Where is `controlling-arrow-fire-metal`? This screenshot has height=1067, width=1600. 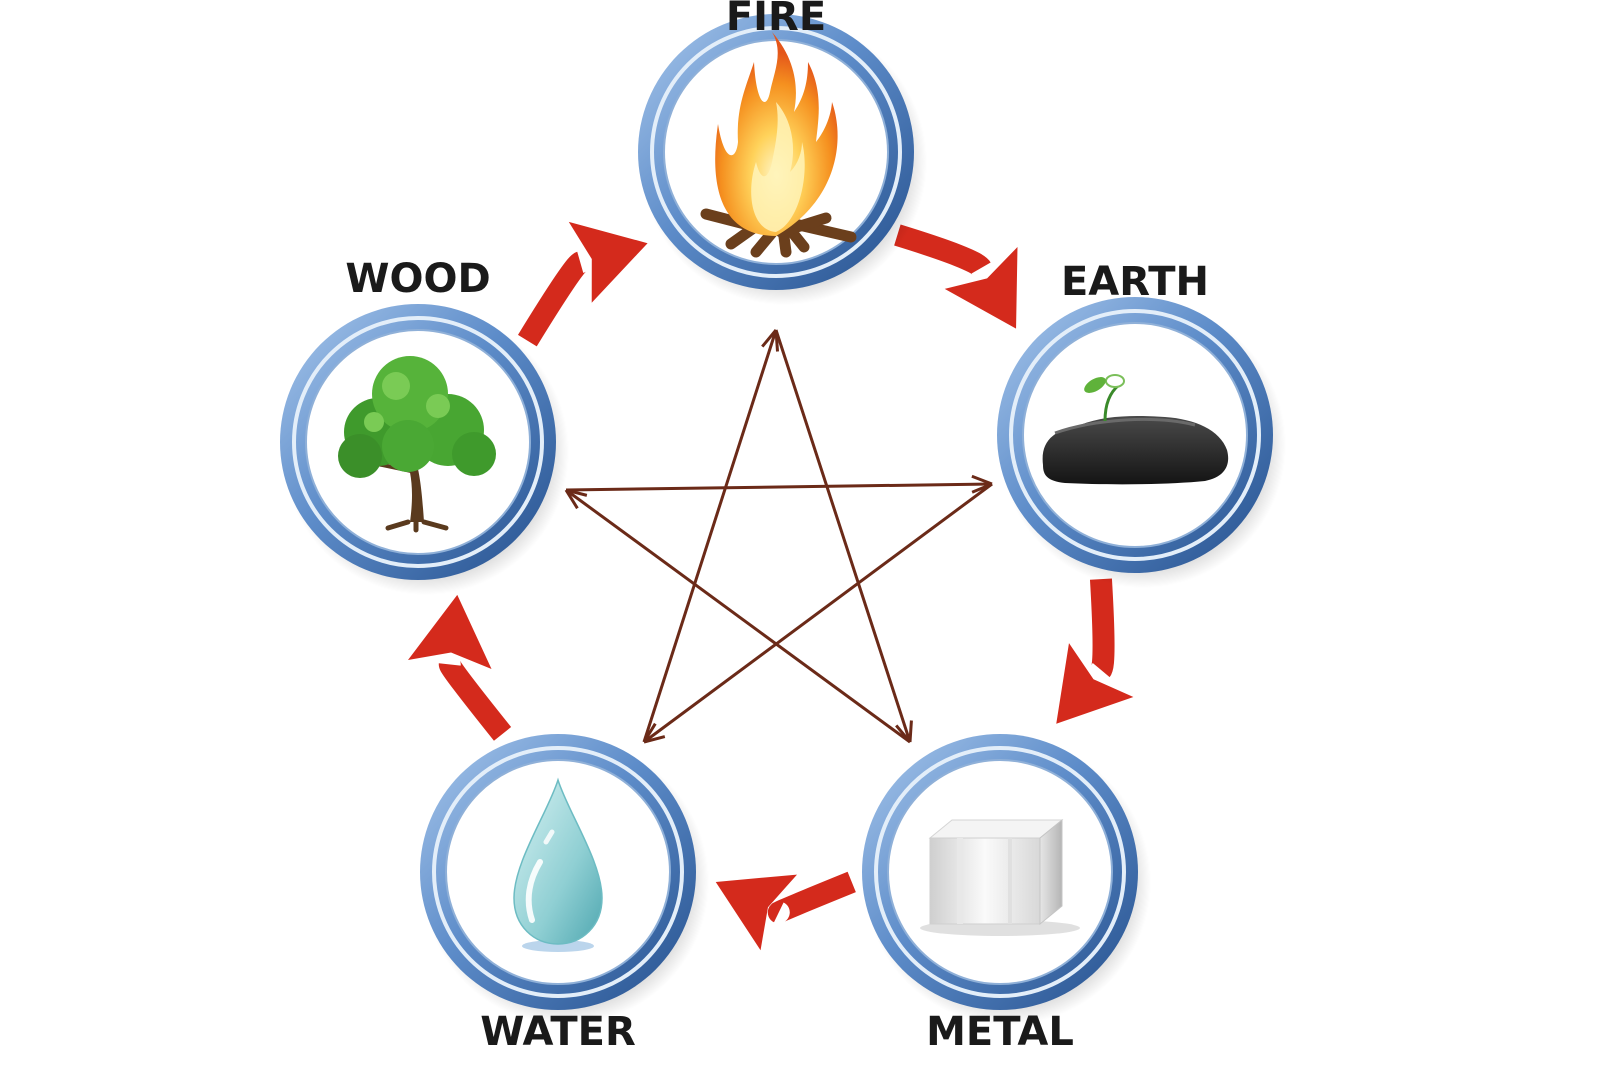 controlling-arrow-fire-metal is located at coordinates (843, 536).